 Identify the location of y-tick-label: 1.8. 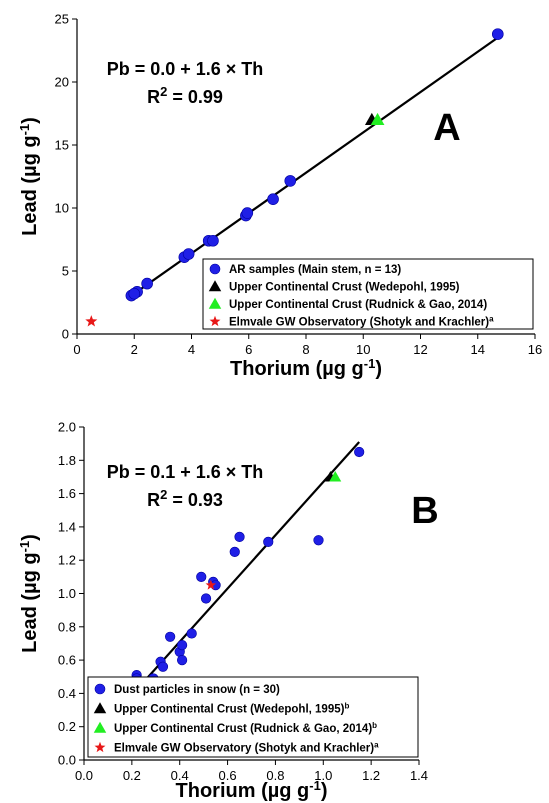
(67, 460).